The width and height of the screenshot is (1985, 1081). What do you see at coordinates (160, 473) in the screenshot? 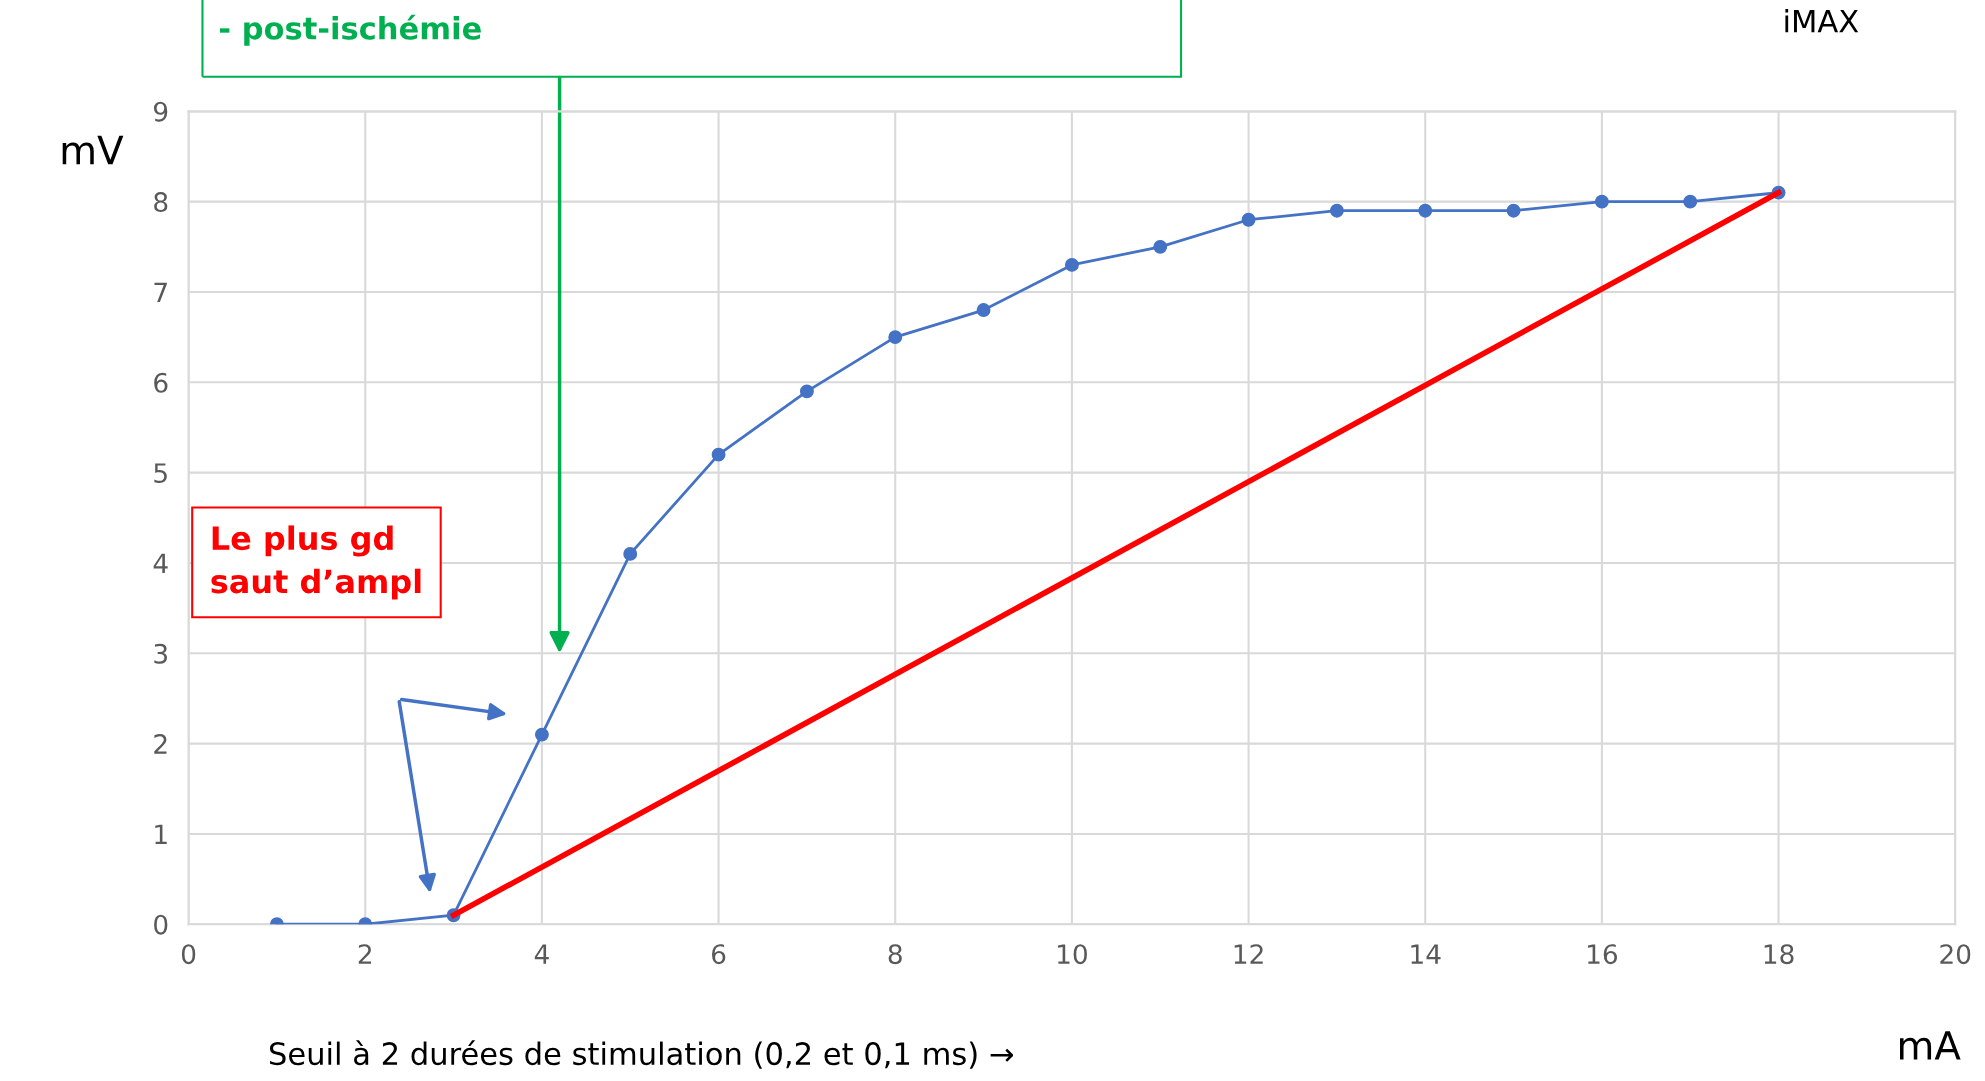
I see `y-tick-label: 5` at bounding box center [160, 473].